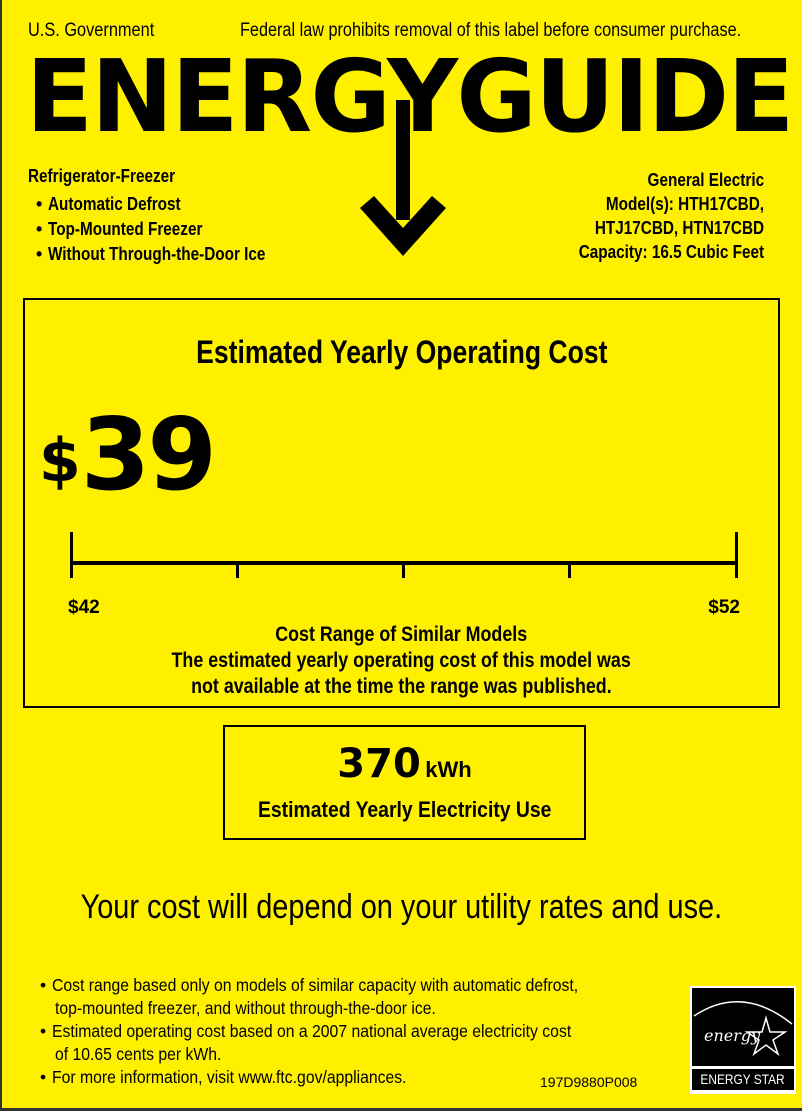 This screenshot has width=802, height=1111. I want to click on models-line-2: HTJ17CBD, HTN17CBD, so click(679, 228).